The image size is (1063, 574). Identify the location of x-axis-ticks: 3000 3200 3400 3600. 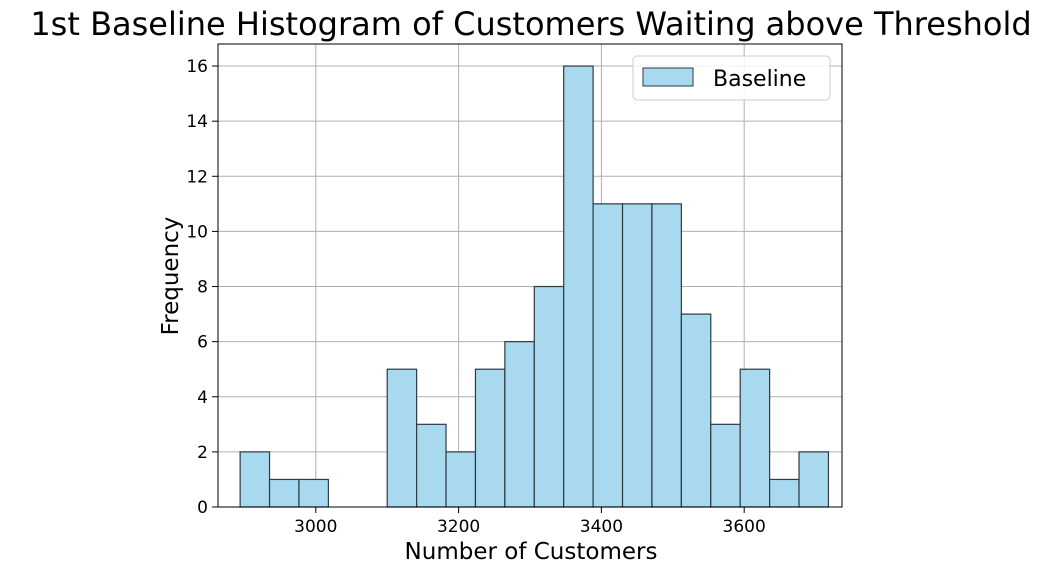
(530, 522).